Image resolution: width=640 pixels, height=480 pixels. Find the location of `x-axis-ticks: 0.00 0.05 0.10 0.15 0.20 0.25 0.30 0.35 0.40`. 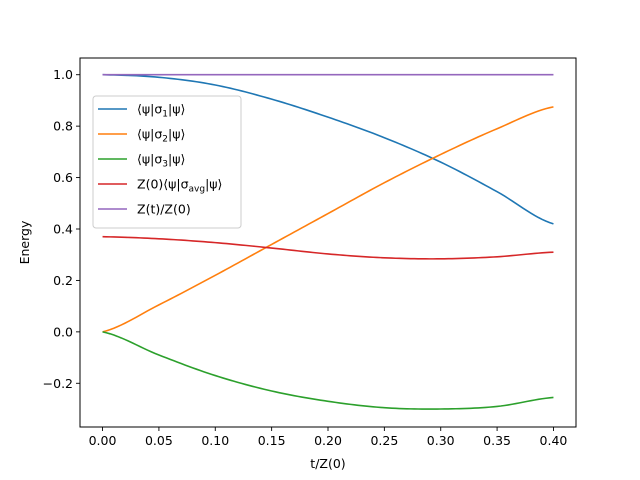

x-axis-ticks: 0.00 0.05 0.10 0.15 0.20 0.25 0.30 0.35 0.40 is located at coordinates (328, 437).